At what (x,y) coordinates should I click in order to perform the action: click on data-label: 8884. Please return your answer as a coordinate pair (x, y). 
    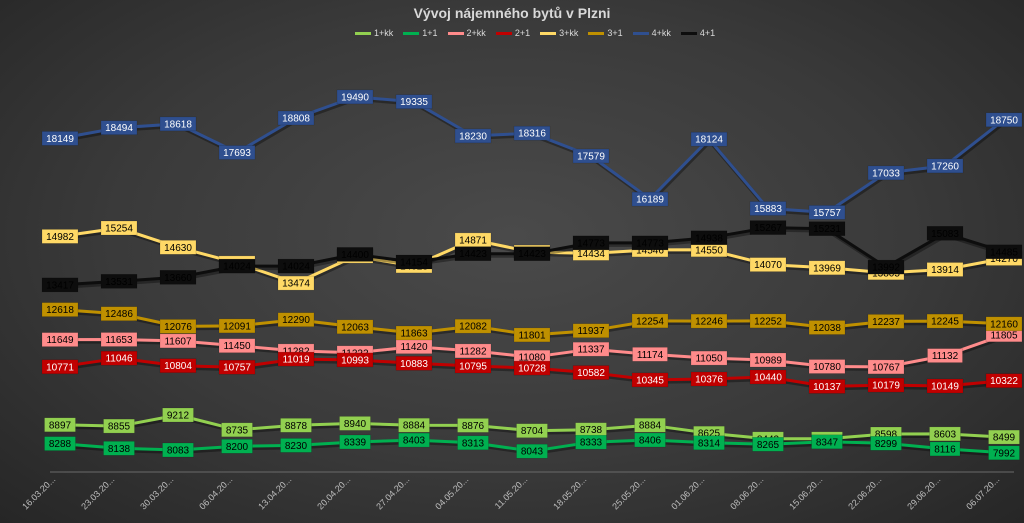
    Looking at the image, I should click on (414, 425).